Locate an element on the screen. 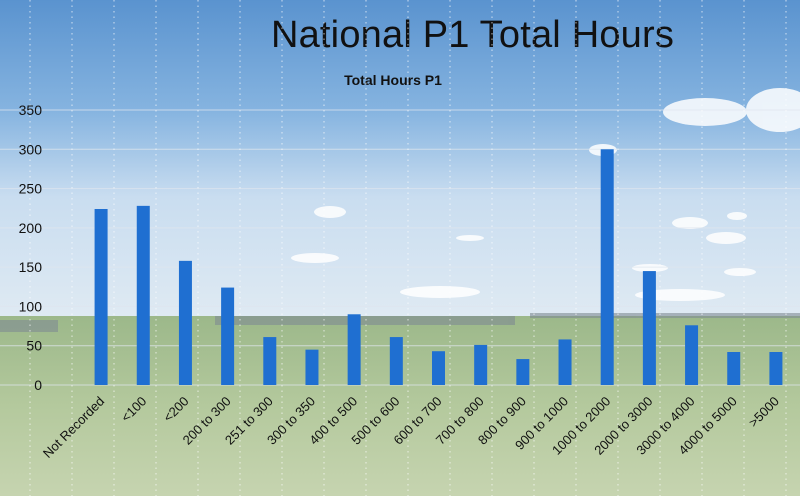  distant-objects is located at coordinates (400, 322).